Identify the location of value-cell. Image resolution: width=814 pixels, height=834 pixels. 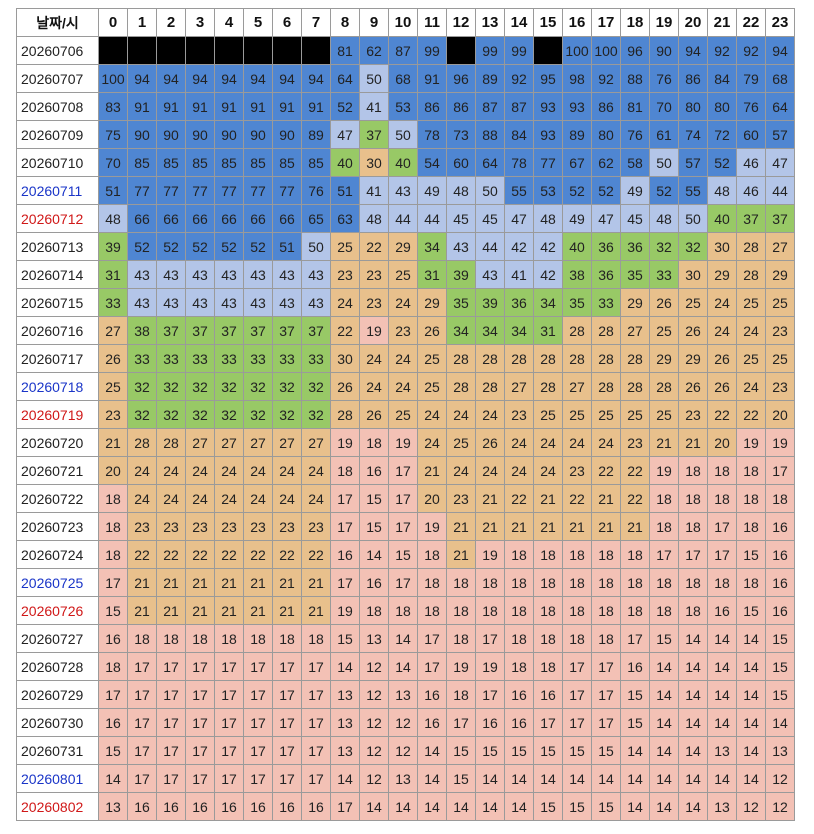
(258, 50).